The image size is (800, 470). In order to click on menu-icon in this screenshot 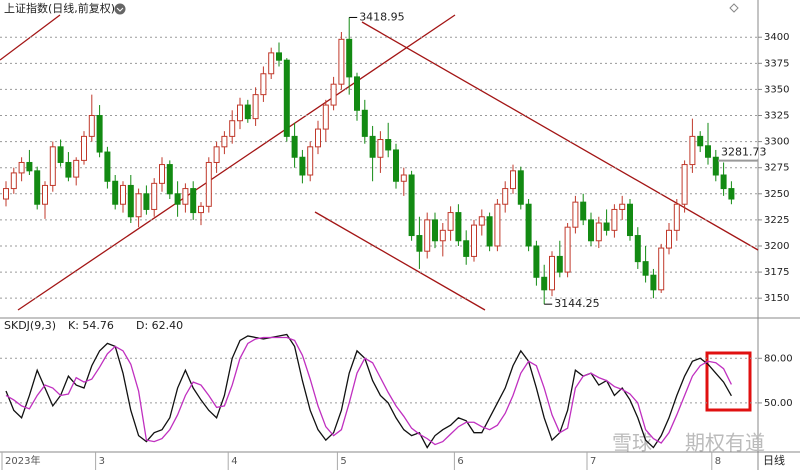, I will do `click(120, 9)`.